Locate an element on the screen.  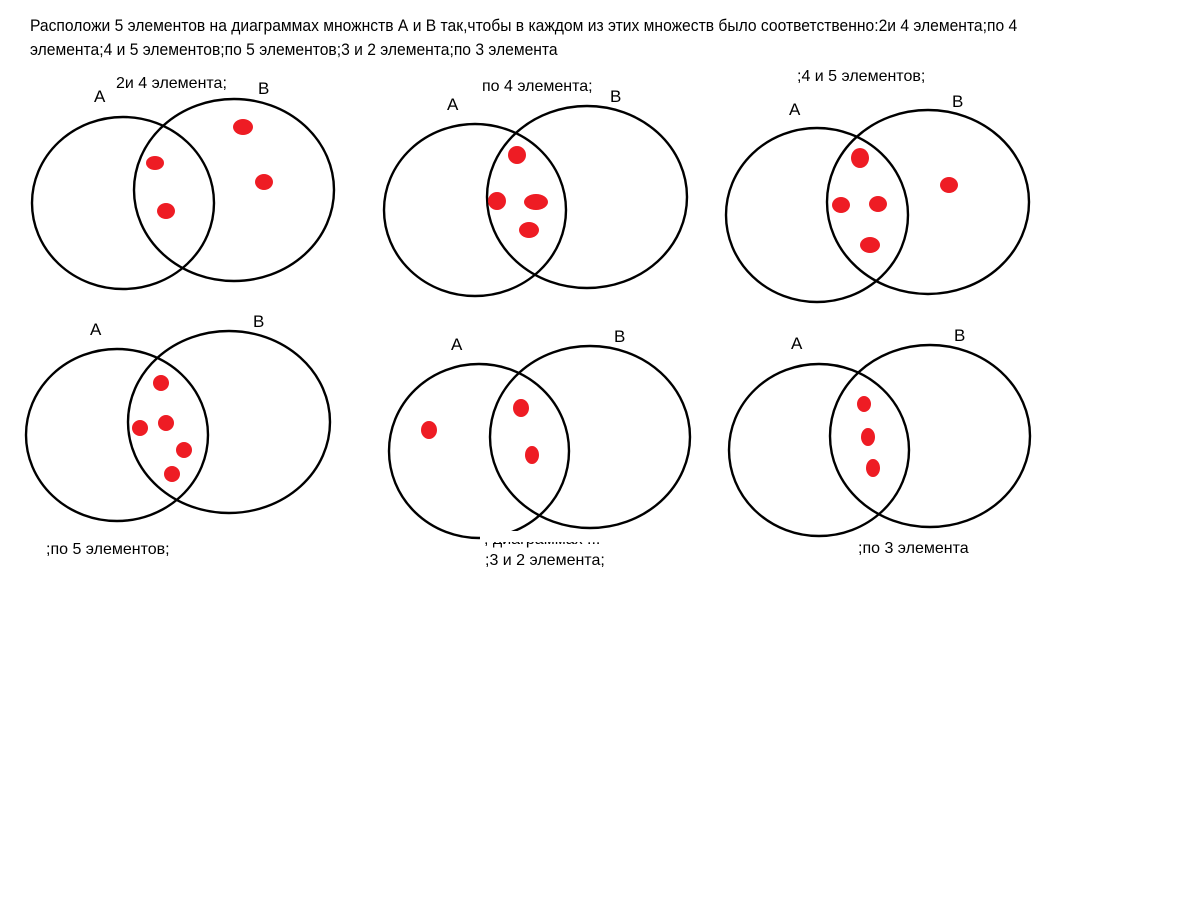
diagram-caption: ;по 5 элементов; is located at coordinates (108, 549).